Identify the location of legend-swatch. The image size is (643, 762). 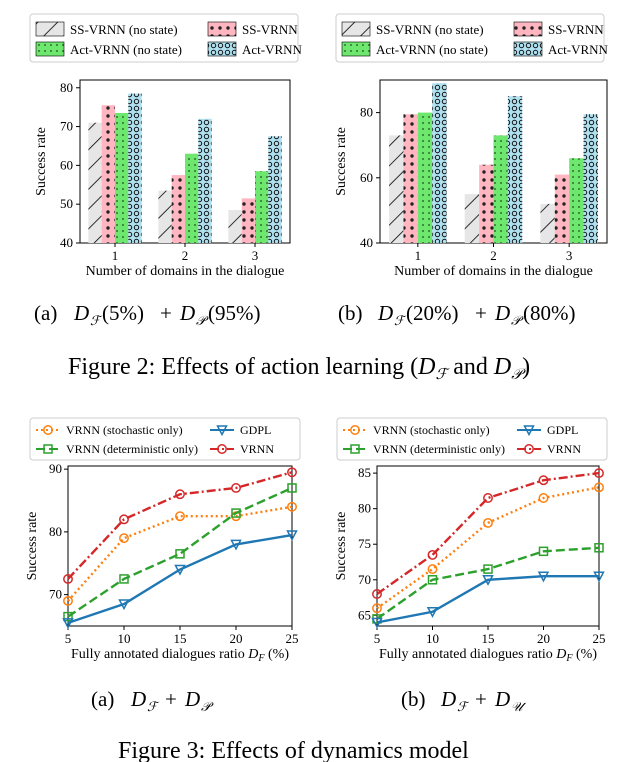
(50, 29).